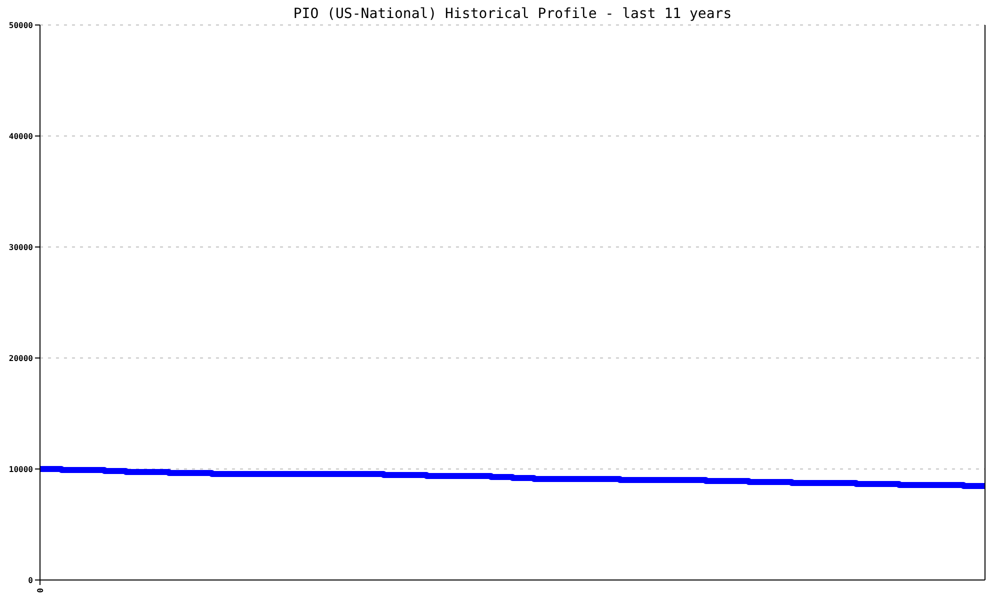  What do you see at coordinates (21, 25) in the screenshot?
I see `y-tick-label: 50000` at bounding box center [21, 25].